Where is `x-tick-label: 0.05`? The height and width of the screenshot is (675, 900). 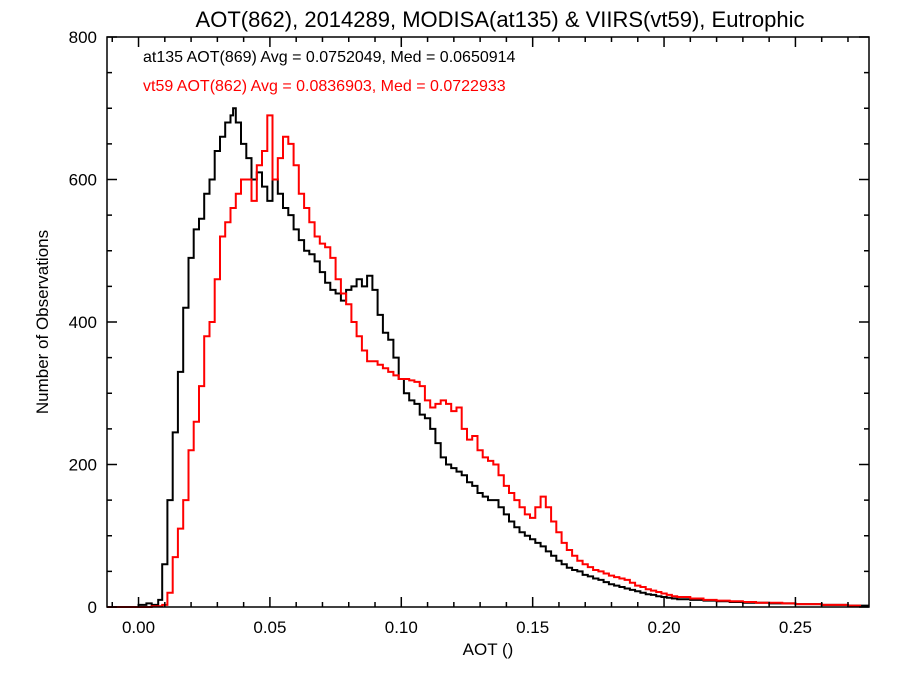
x-tick-label: 0.05 is located at coordinates (269, 627).